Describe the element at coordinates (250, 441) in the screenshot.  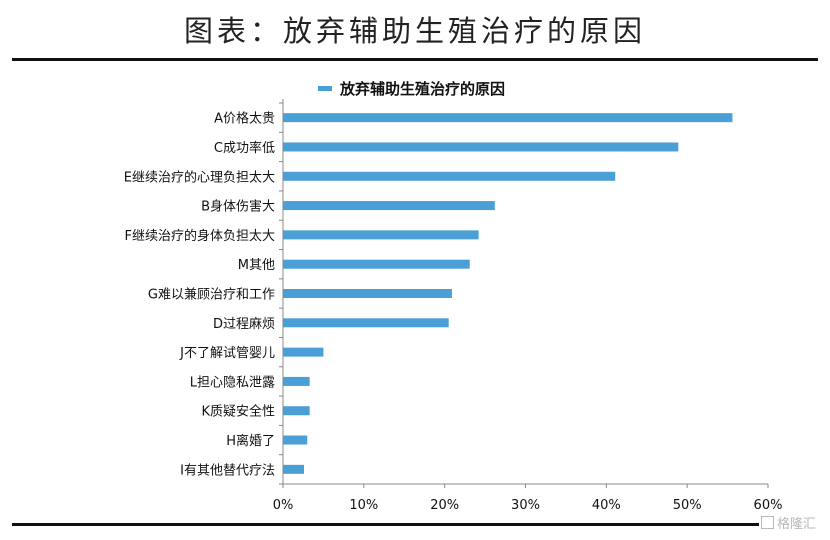
I see `category-label-11: H离婚了` at that location.